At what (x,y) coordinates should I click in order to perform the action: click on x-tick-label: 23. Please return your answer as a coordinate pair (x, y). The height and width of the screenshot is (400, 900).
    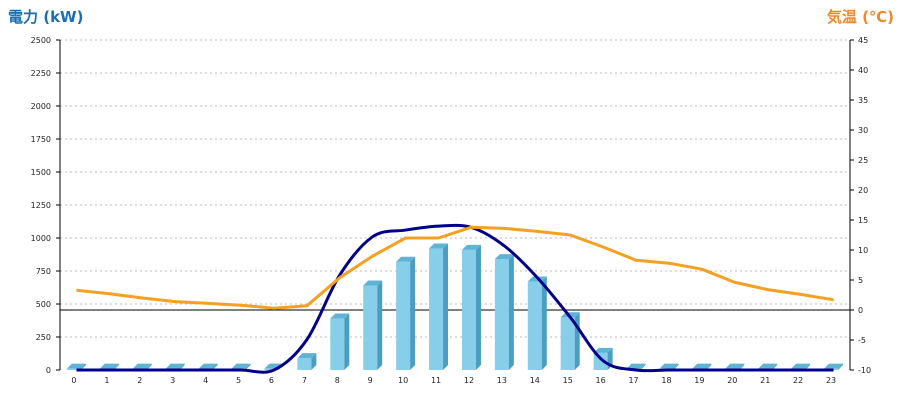
    Looking at the image, I should click on (831, 380).